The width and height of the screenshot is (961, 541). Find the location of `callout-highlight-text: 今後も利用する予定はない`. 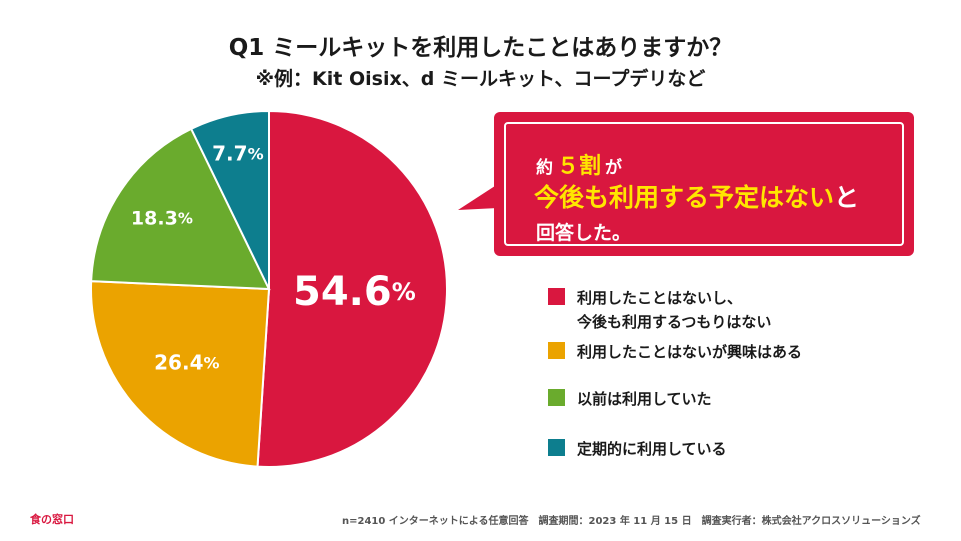

callout-highlight-text: 今後も利用する予定はない is located at coordinates (684, 197).